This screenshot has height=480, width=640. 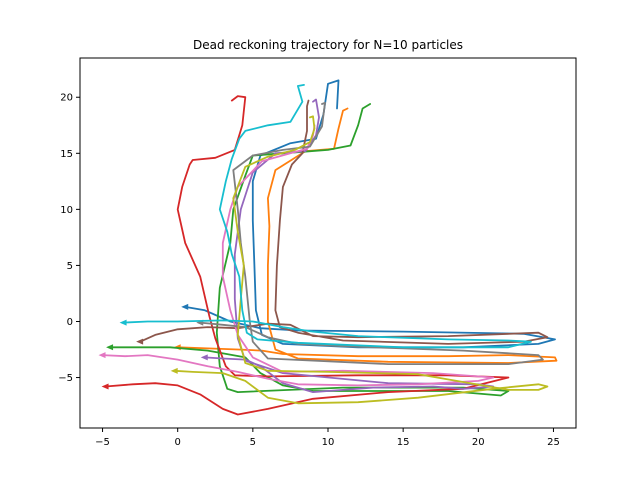 I want to click on y-tick-label: 5, so click(x=70, y=266).